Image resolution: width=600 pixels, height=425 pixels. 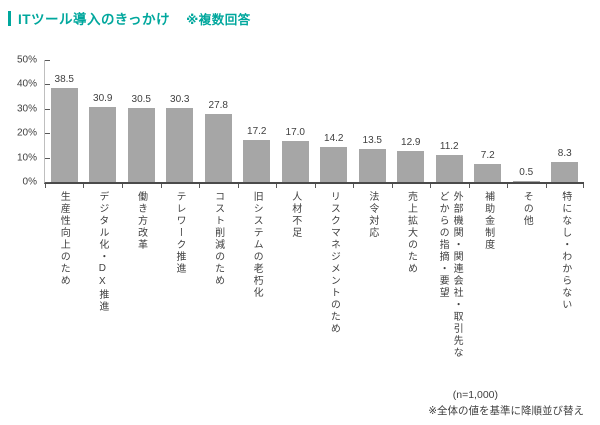 I want to click on category-label: コスト削減のため, so click(x=218, y=239).